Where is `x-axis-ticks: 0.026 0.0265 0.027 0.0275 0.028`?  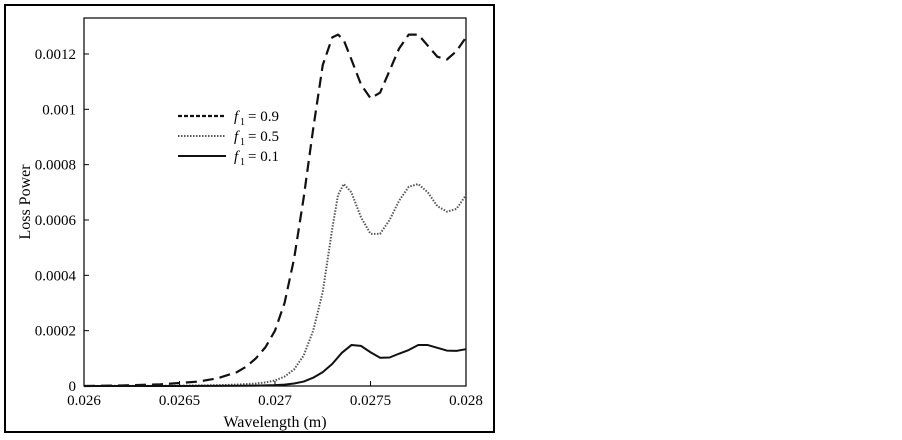 x-axis-ticks: 0.026 0.0265 0.027 0.0275 0.028 is located at coordinates (275, 395).